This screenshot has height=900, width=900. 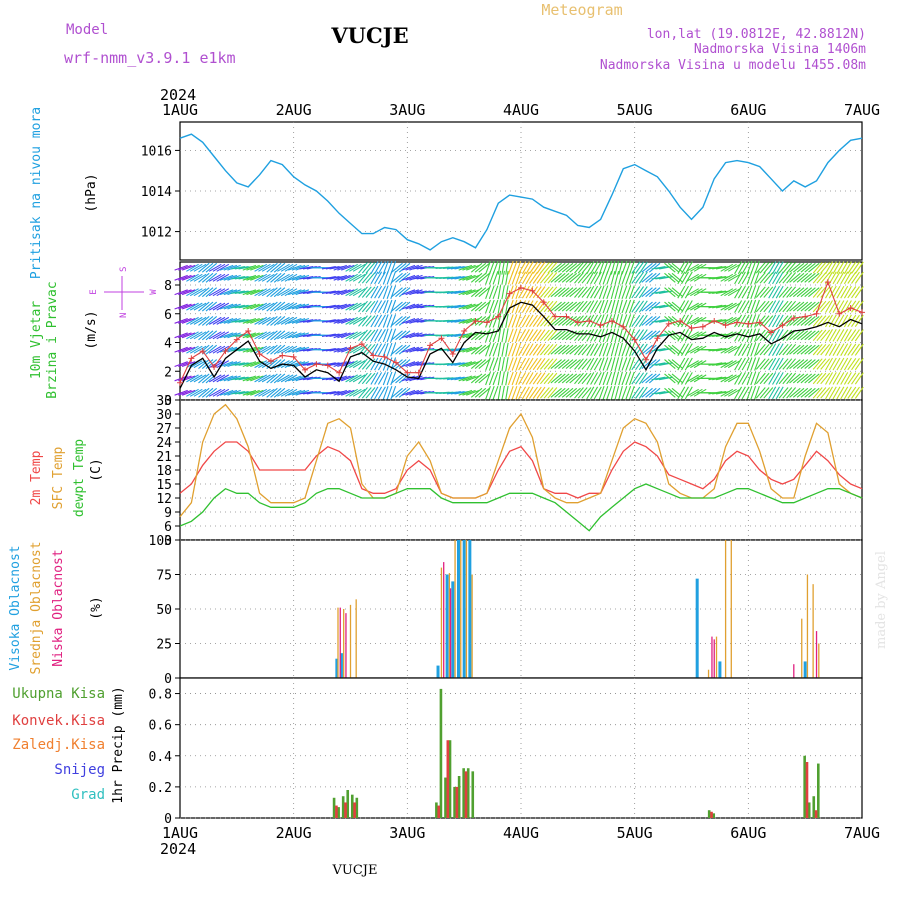 I want to click on y-tick-label: 0, so click(x=168, y=819).